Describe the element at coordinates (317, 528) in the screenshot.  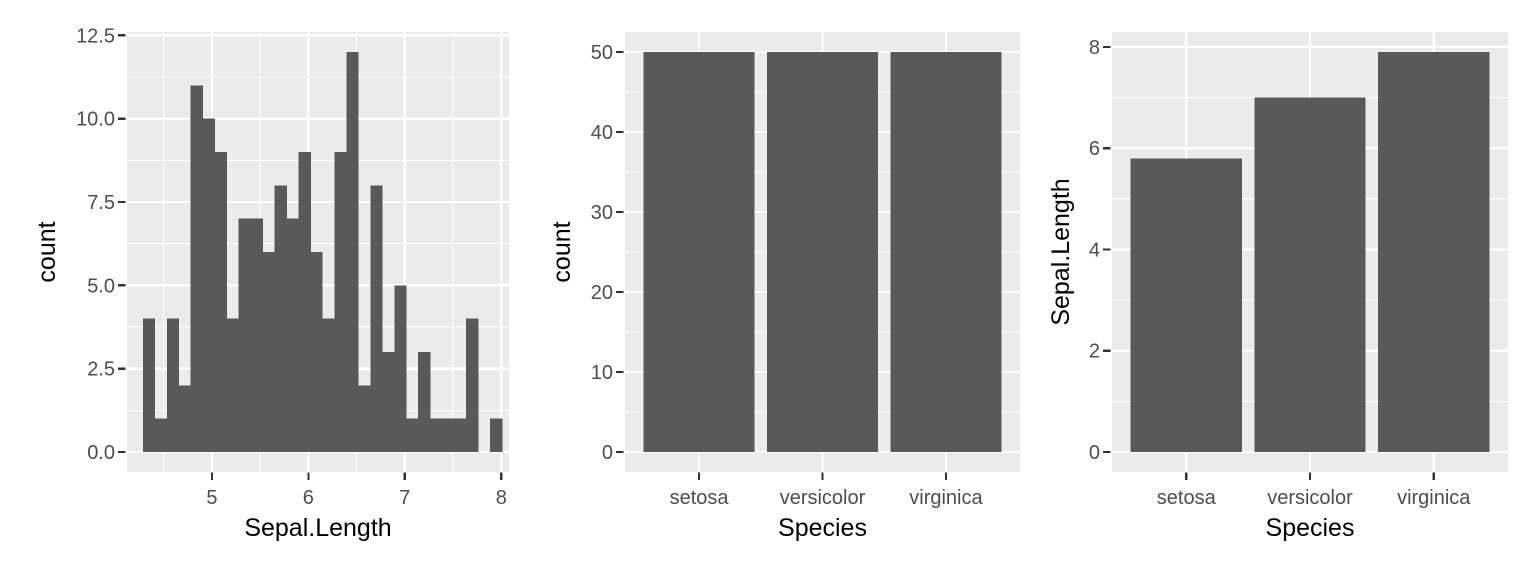
I see `x-axis-title: Sepal.Length` at that location.